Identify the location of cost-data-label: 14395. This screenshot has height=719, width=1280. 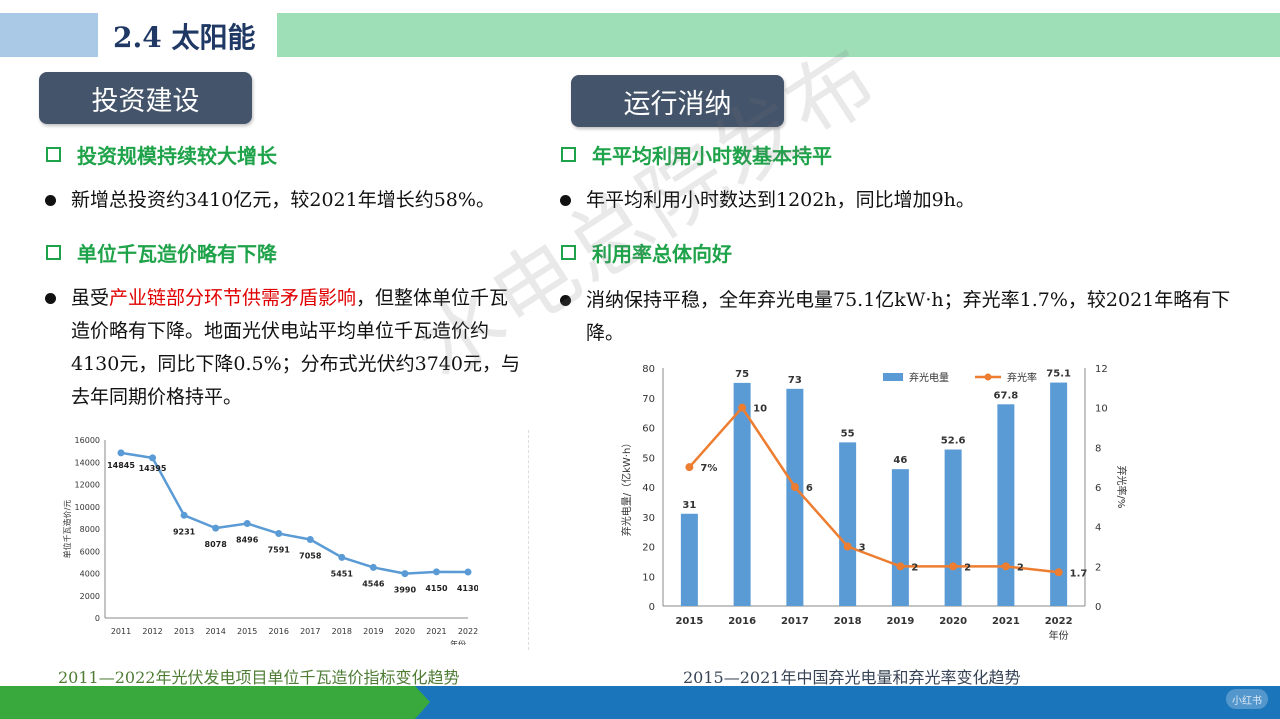
(153, 468).